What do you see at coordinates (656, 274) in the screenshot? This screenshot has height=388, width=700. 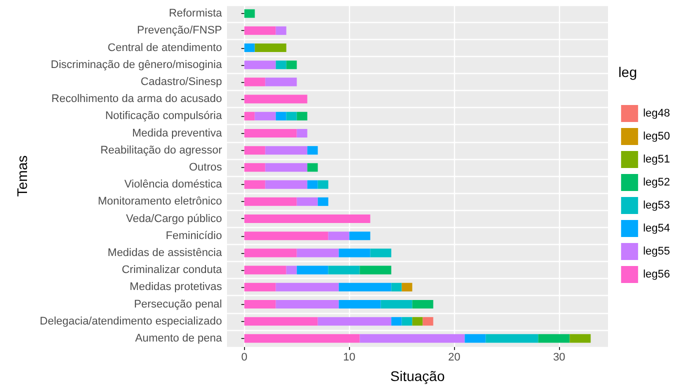 I see `legend-label: leg56` at bounding box center [656, 274].